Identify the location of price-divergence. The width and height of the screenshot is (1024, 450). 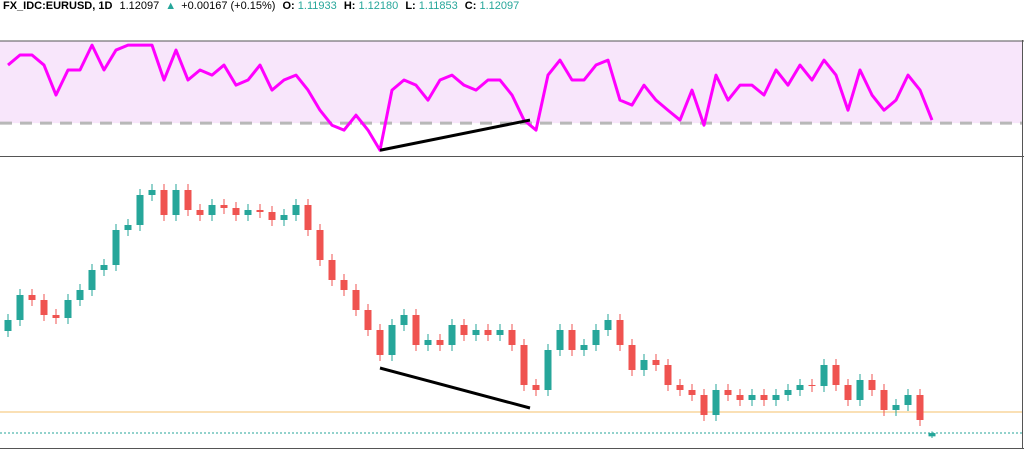
(455, 388).